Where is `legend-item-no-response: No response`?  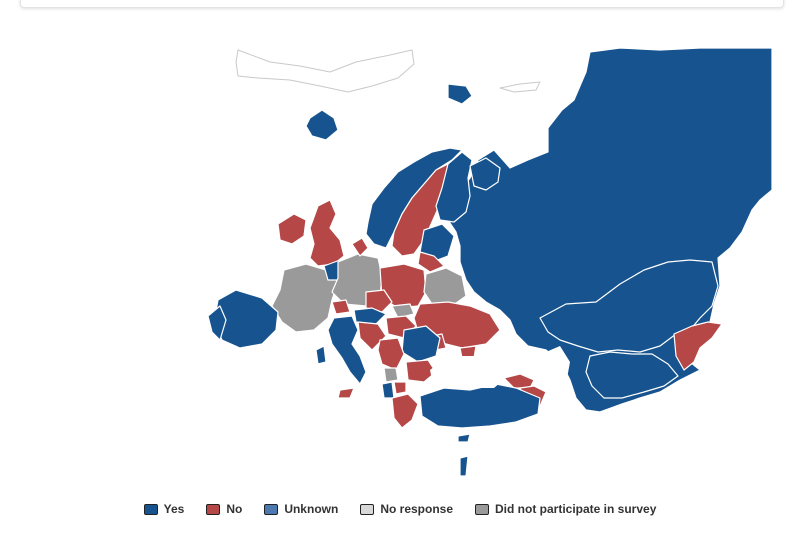
legend-item-no-response: No response is located at coordinates (406, 509).